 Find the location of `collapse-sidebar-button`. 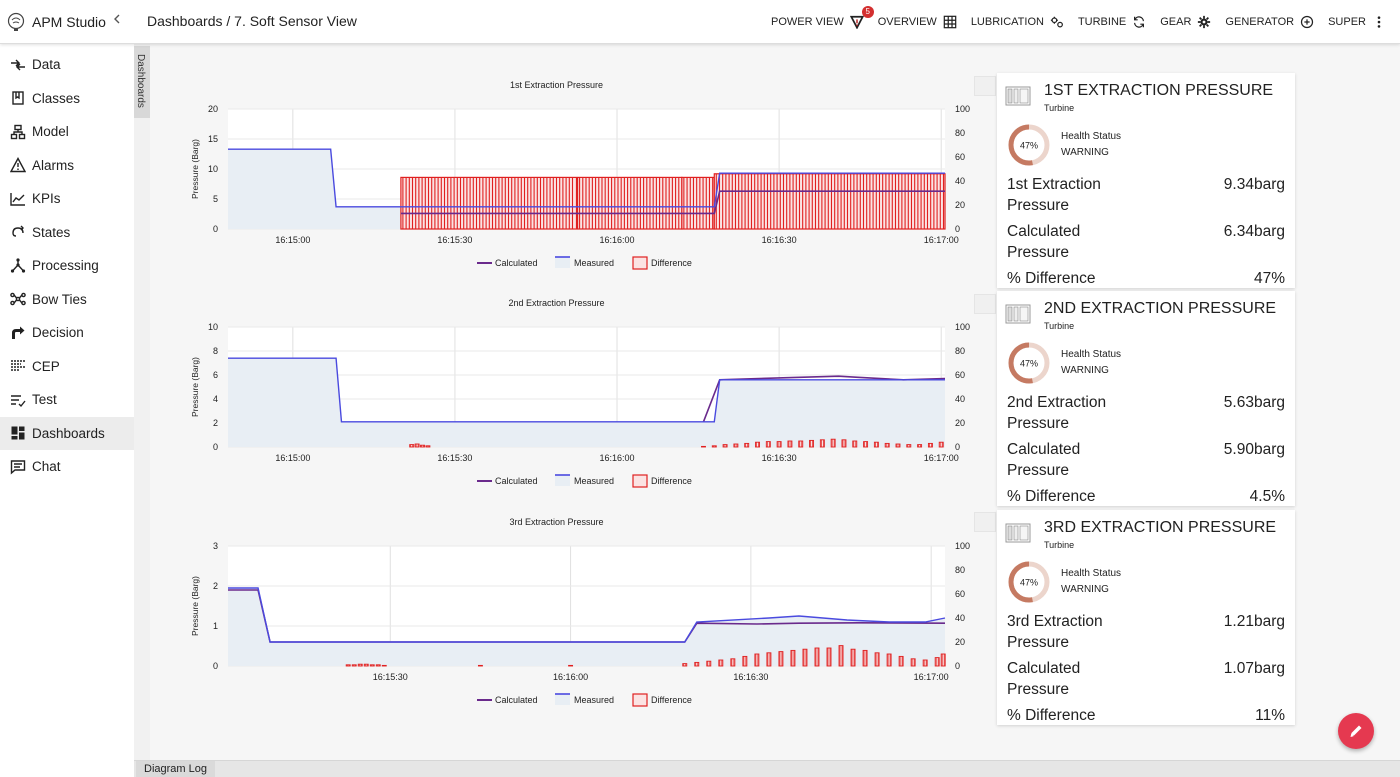

collapse-sidebar-button is located at coordinates (117, 20).